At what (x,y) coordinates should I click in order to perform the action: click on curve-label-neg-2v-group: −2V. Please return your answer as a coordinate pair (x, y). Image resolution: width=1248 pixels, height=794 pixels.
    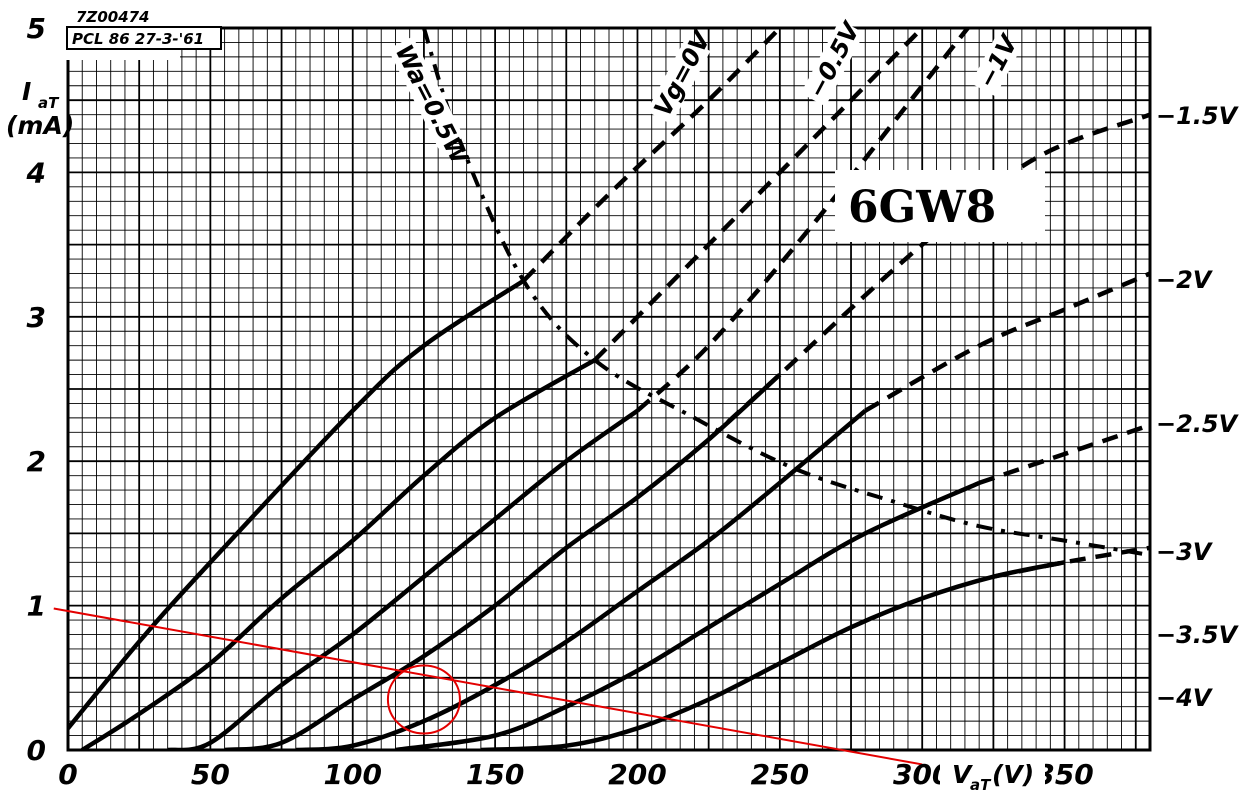
    Looking at the image, I should click on (1185, 280).